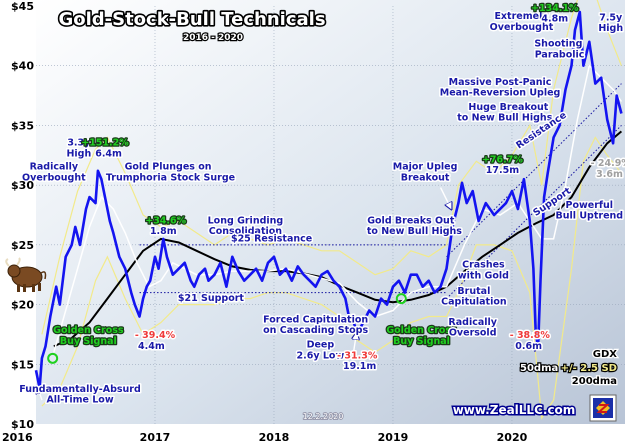 The image size is (625, 446). I want to click on x-tick-label: 2017, so click(155, 437).